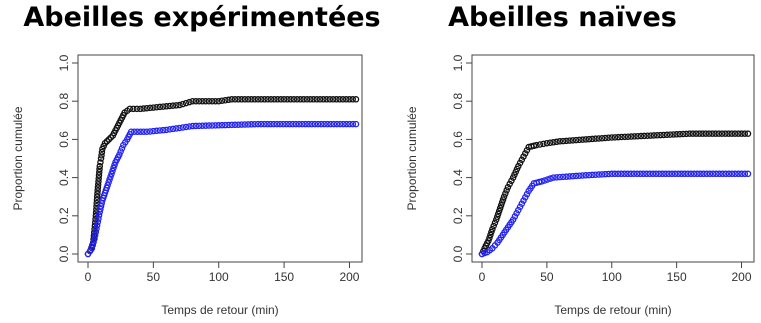  Describe the element at coordinates (202, 17) in the screenshot. I see `chart-title: Abeilles expérimentées` at that location.